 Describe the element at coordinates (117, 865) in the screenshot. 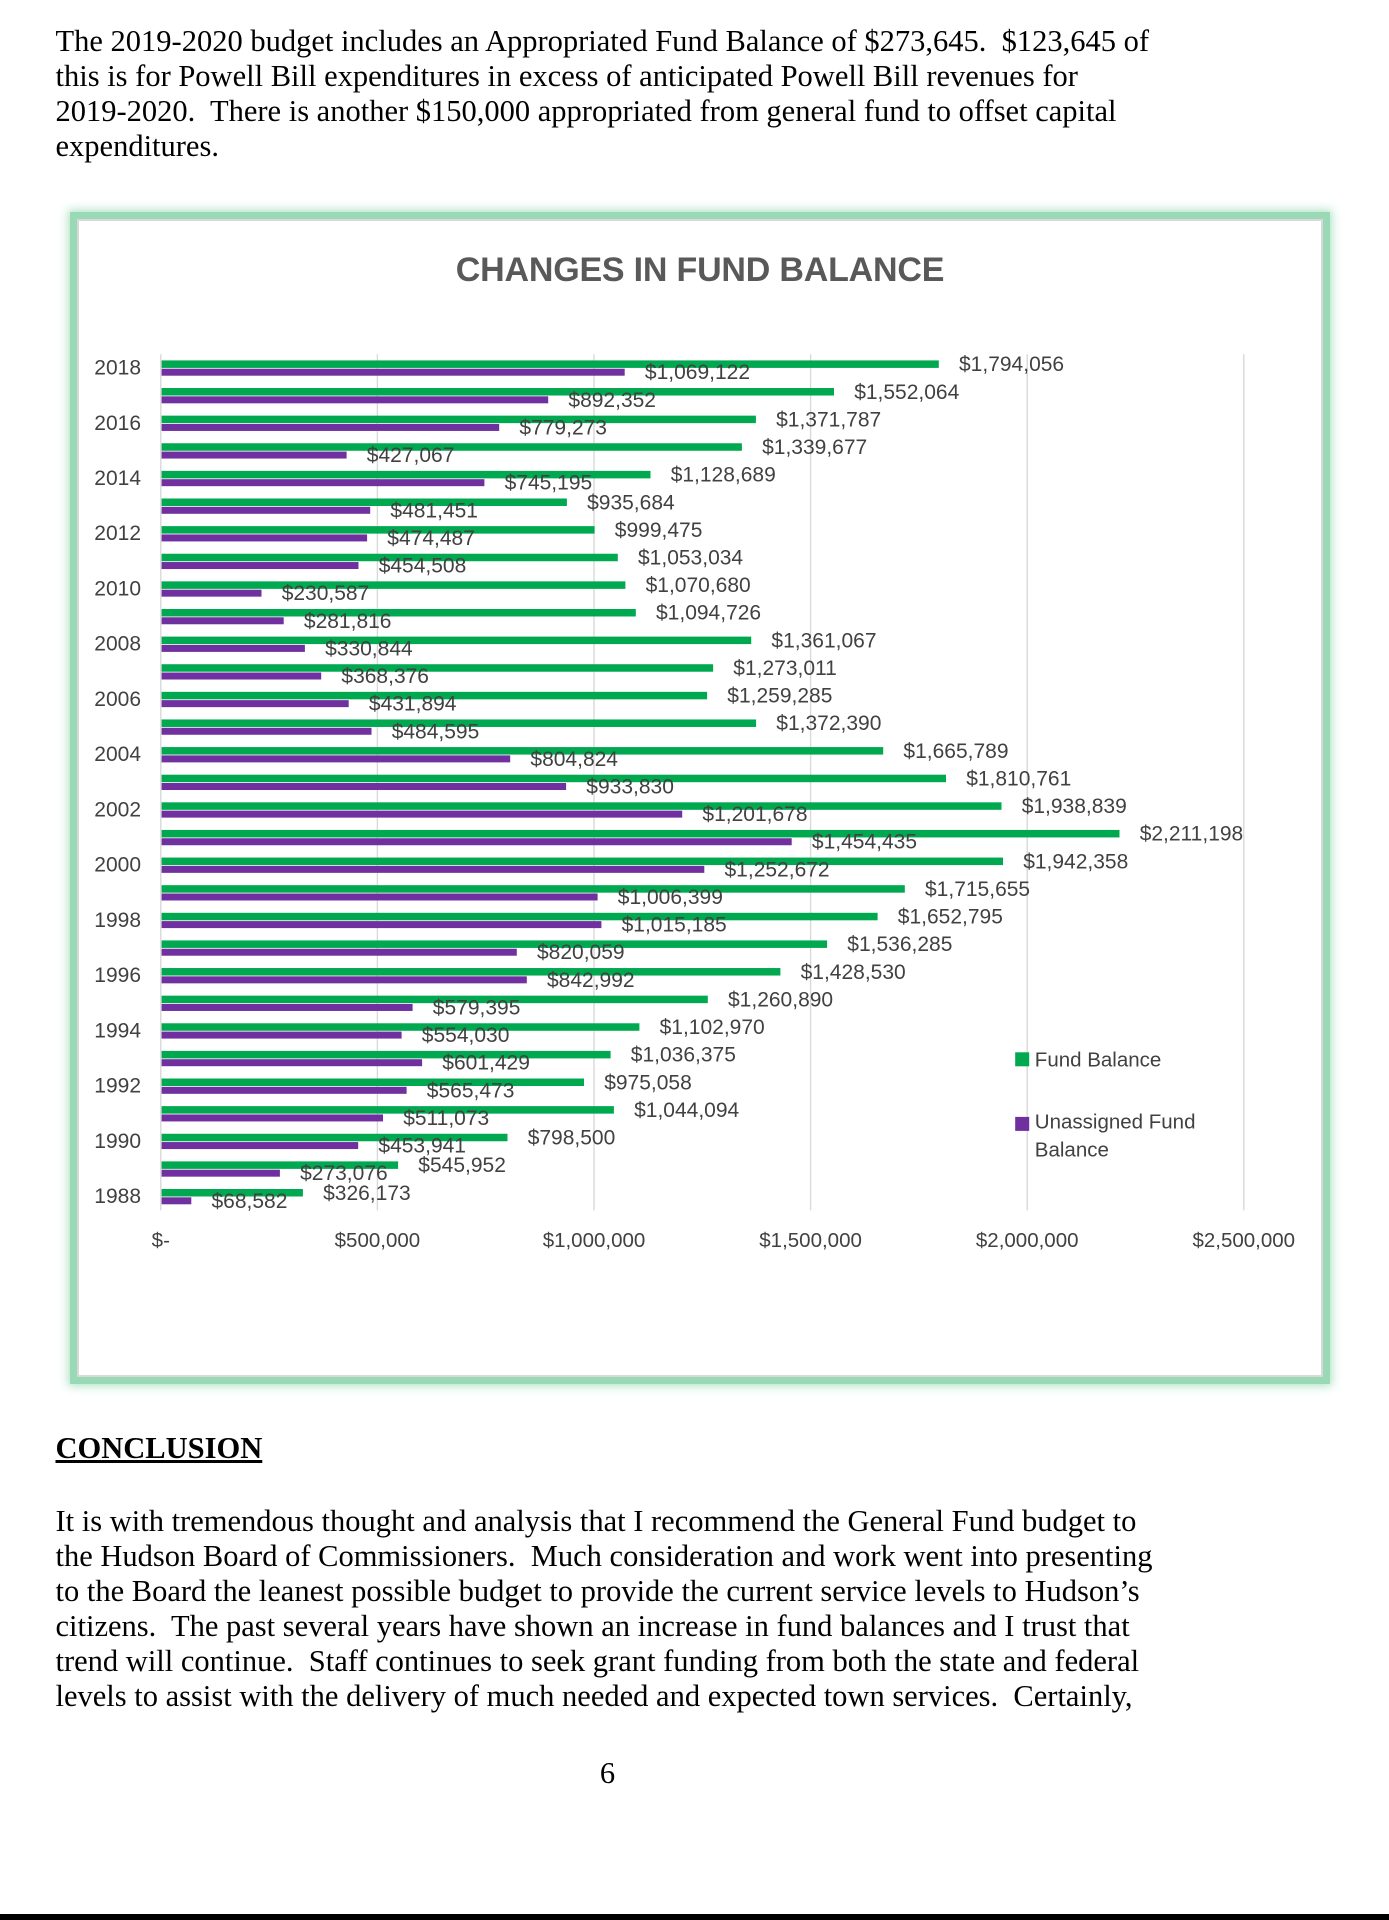

I see `svg-text: 2000` at that location.